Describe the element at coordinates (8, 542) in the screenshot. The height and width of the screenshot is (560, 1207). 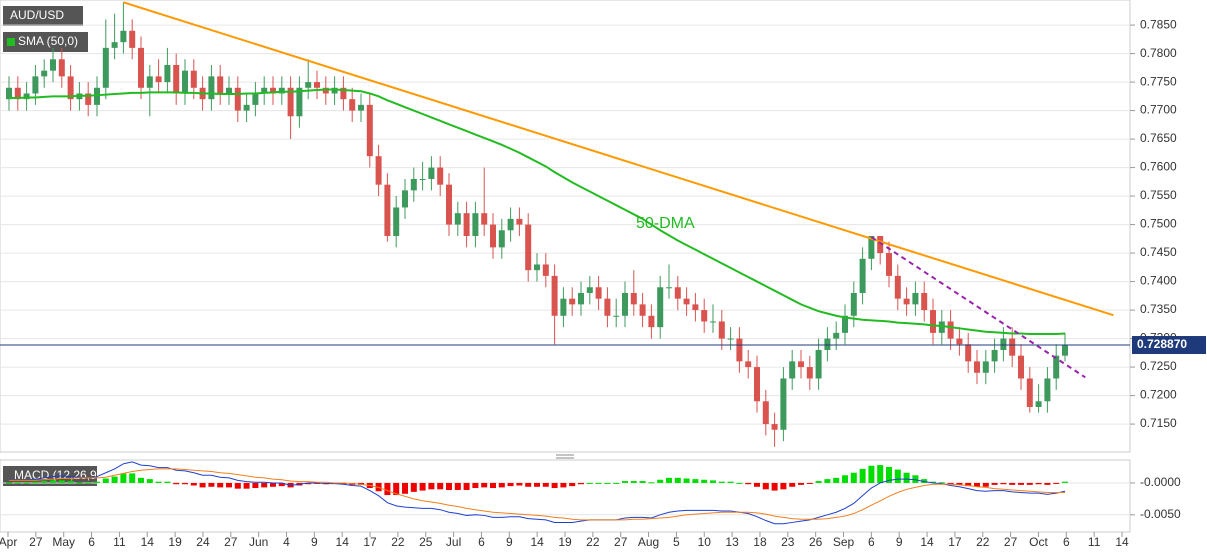
I see `x-tick-label: Apr` at that location.